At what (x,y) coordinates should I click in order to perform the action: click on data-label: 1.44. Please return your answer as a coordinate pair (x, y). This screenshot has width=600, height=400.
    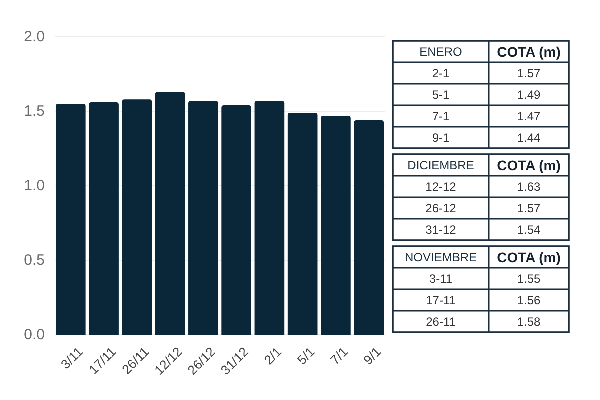
    Looking at the image, I should click on (529, 137).